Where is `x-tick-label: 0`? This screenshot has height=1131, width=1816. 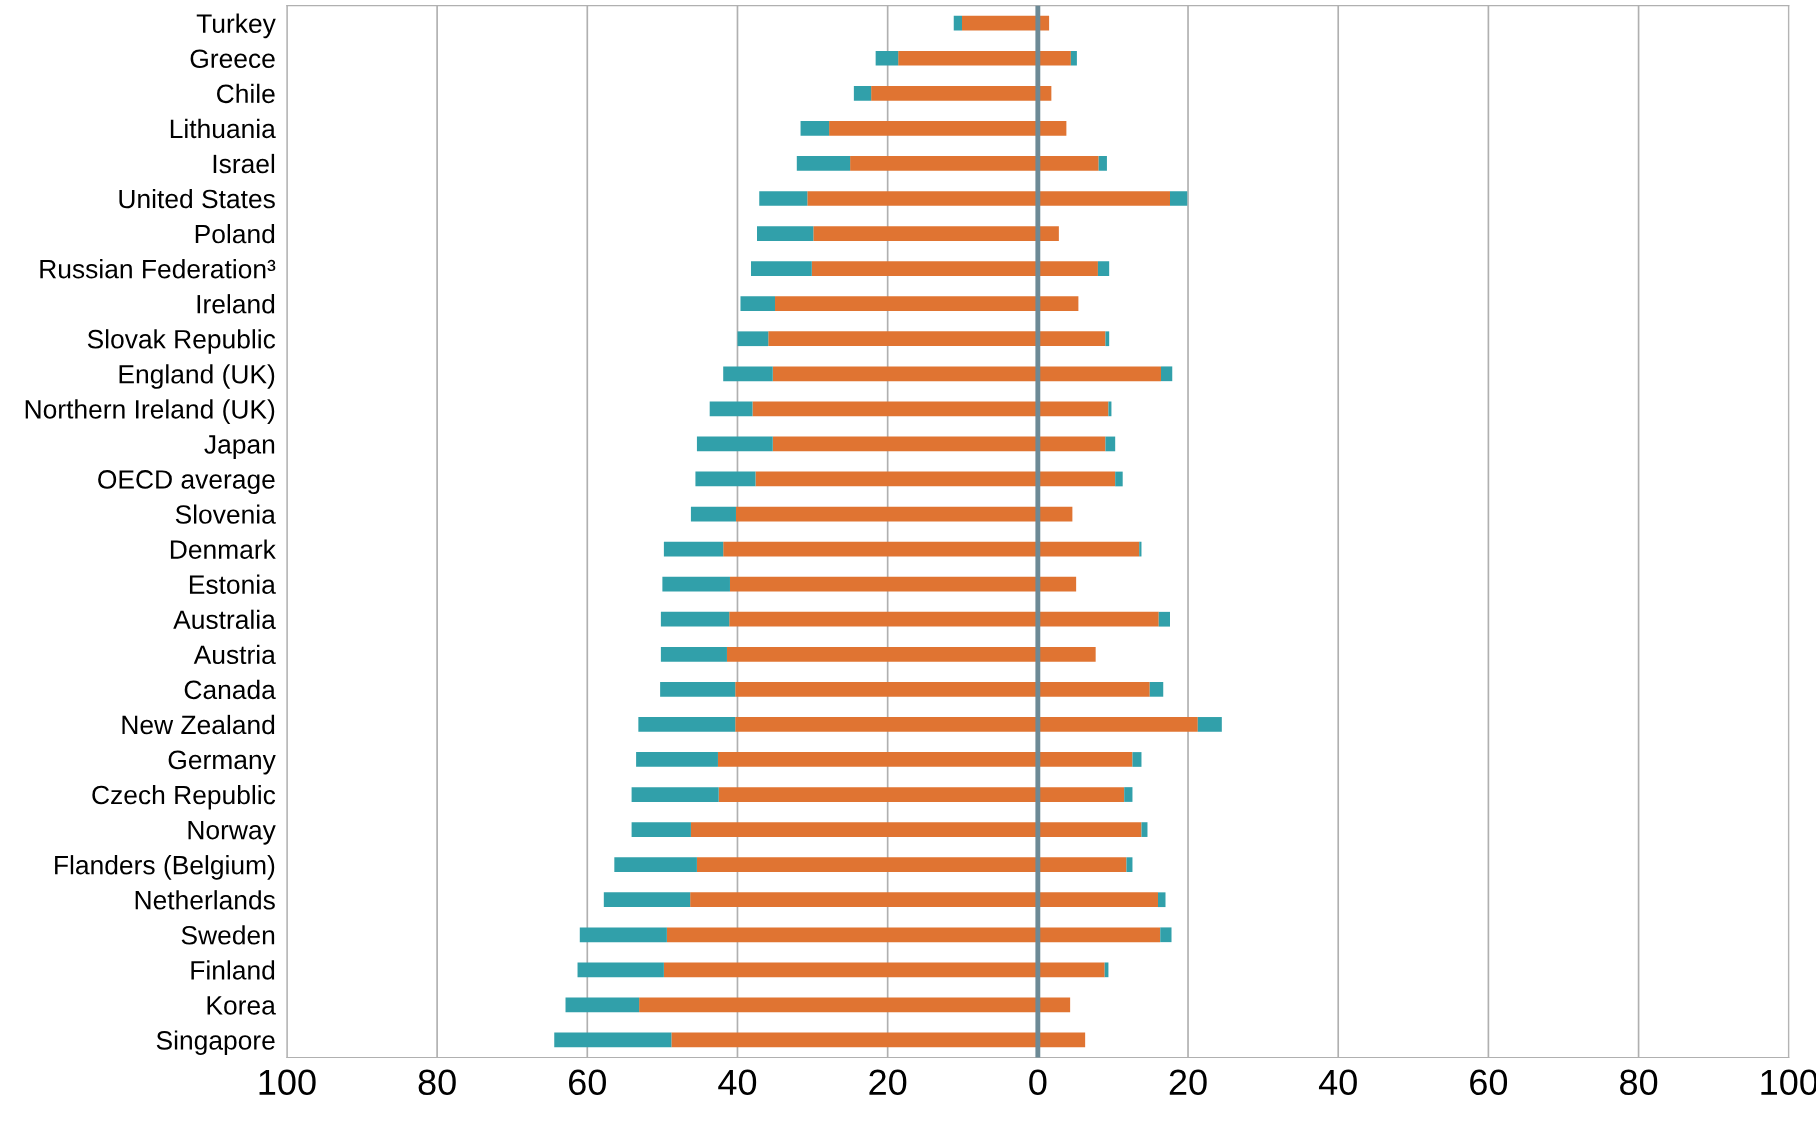
x-tick-label: 0 is located at coordinates (1038, 1082).